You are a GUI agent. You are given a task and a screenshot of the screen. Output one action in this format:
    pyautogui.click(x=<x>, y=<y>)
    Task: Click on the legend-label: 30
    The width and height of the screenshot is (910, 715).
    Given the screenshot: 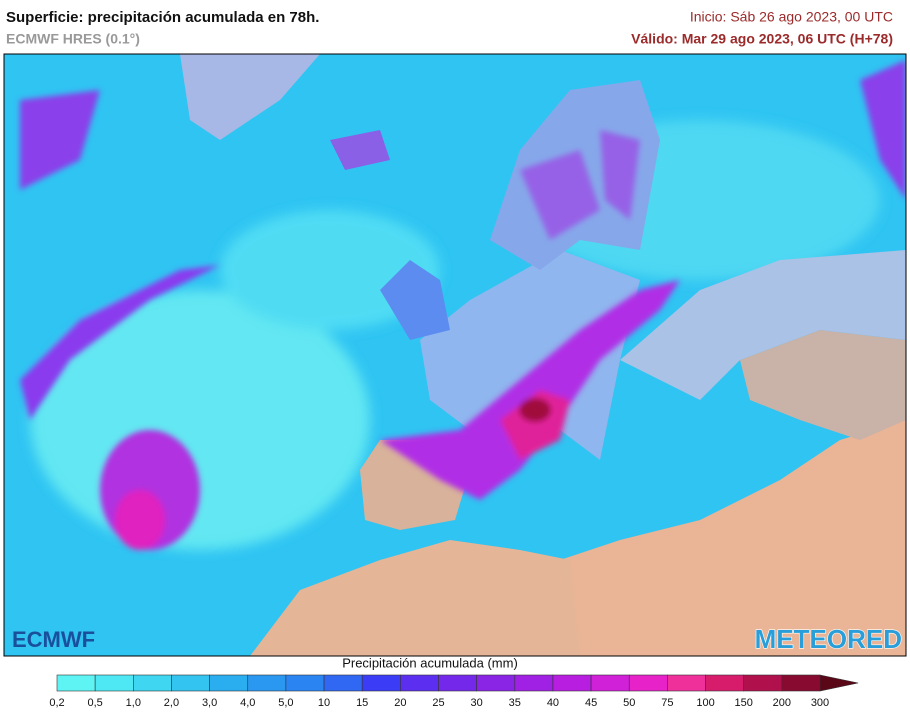 What is the action you would take?
    pyautogui.click(x=477, y=703)
    